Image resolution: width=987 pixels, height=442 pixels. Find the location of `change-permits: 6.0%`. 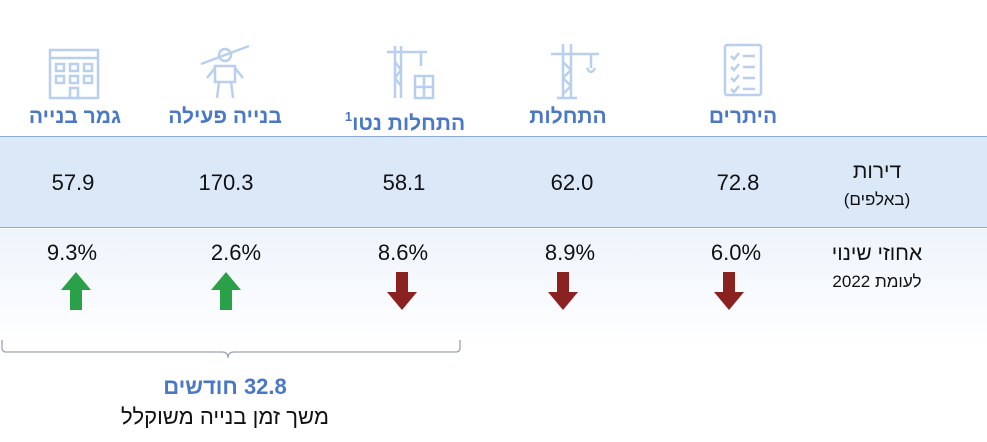

change-permits: 6.0% is located at coordinates (736, 252).